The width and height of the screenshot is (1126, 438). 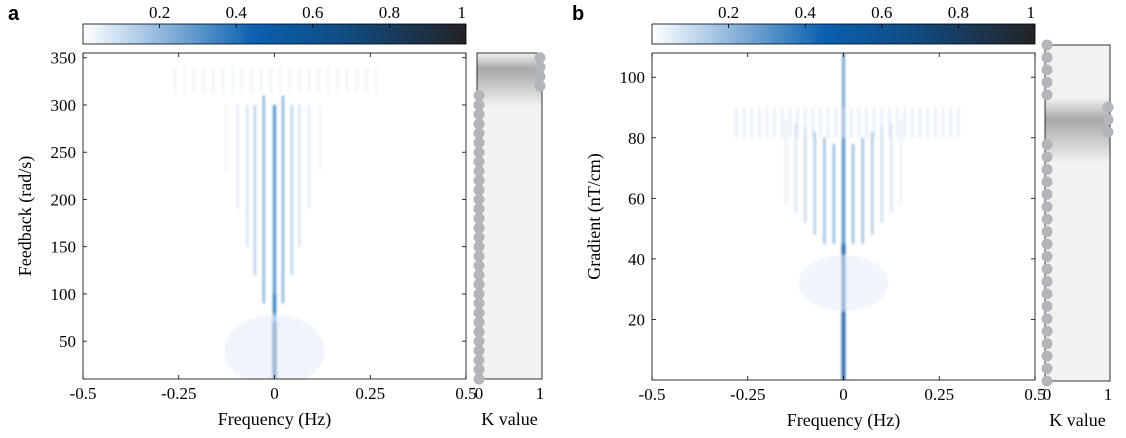 I want to click on y-axis-label: Feedback (rad/s), so click(x=25, y=216).